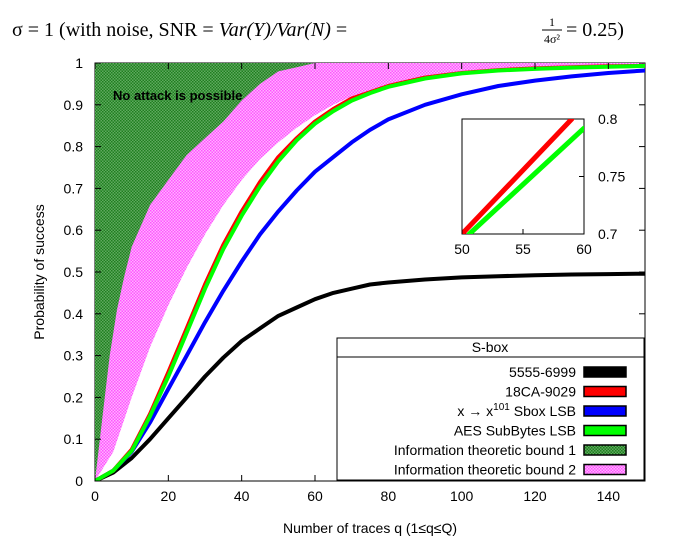 This screenshot has height=544, width=688. What do you see at coordinates (39, 271) in the screenshot?
I see `y-axis-label: Probability of success` at bounding box center [39, 271].